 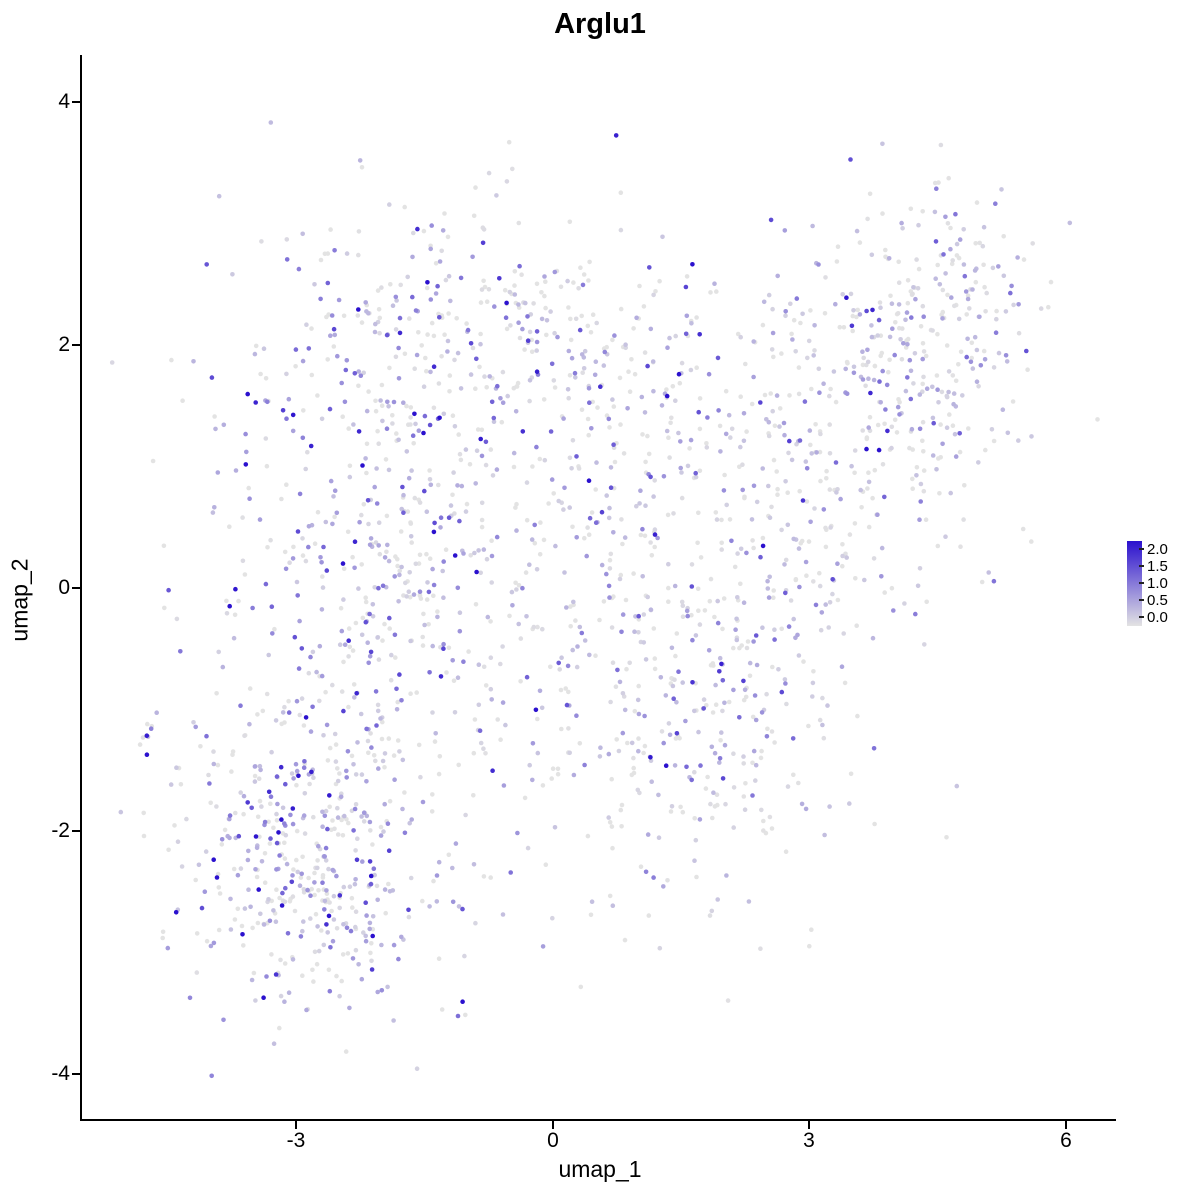 What do you see at coordinates (60, 830) in the screenshot?
I see `y-tick-label: -2` at bounding box center [60, 830].